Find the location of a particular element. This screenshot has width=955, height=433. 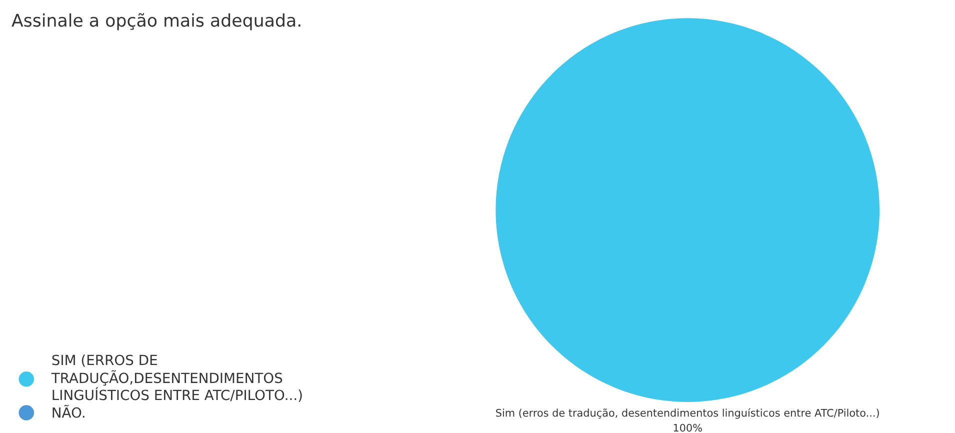

chart-title: Assinale a opção mais adequada. is located at coordinates (156, 21).